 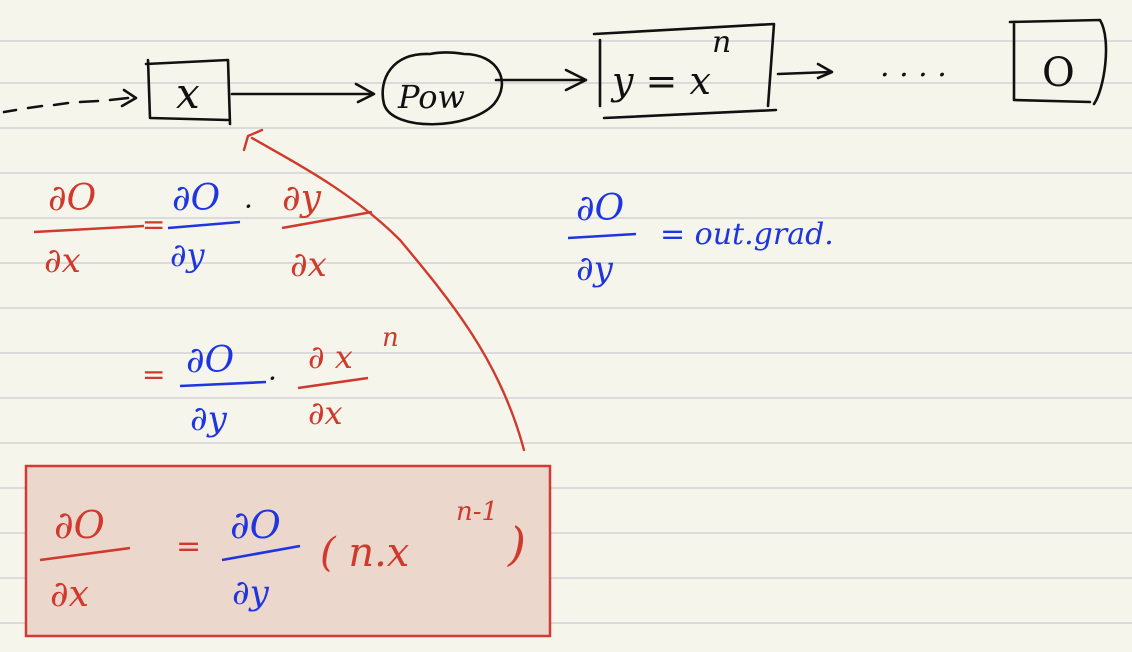 What do you see at coordinates (747, 234) in the screenshot?
I see `note-out-grad-text: = out.grad.` at bounding box center [747, 234].